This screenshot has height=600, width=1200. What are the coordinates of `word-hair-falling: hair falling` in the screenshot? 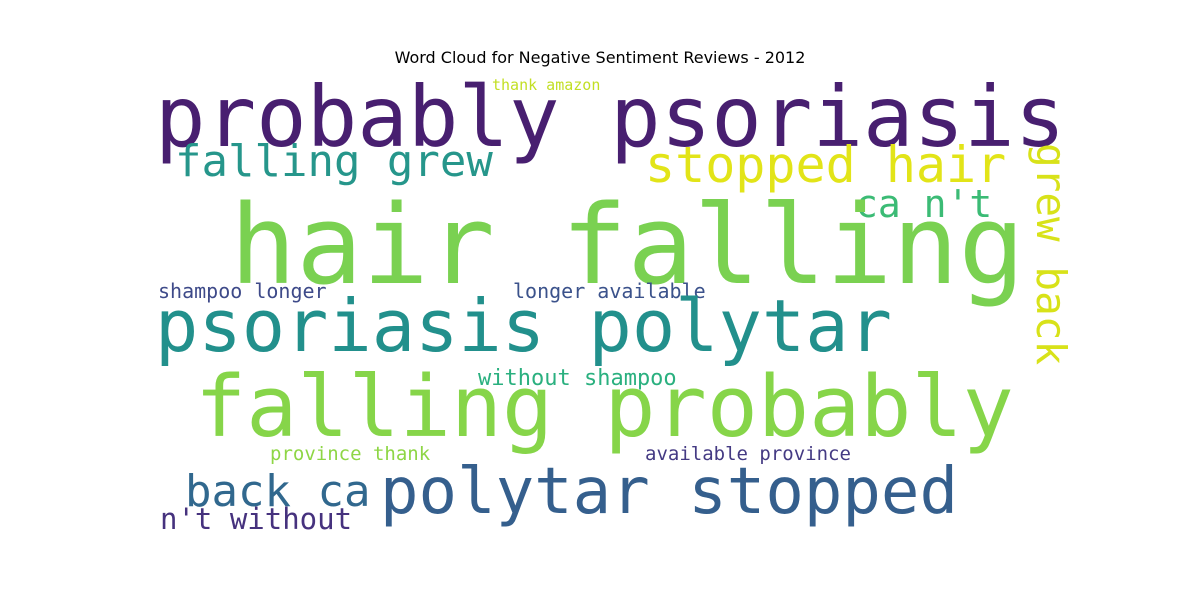 It's located at (627, 245).